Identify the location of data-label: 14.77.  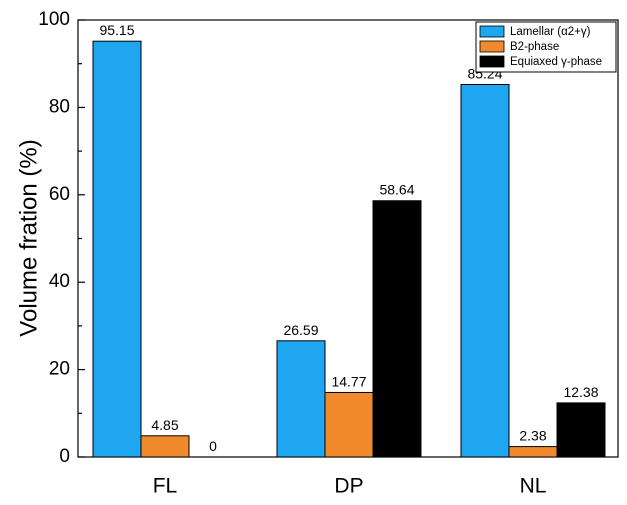
(348, 381).